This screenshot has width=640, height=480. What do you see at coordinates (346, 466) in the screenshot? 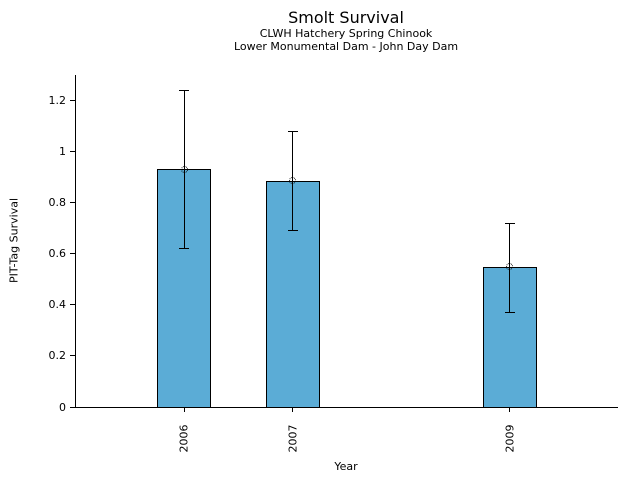
I see `x-axis-label: Year` at bounding box center [346, 466].